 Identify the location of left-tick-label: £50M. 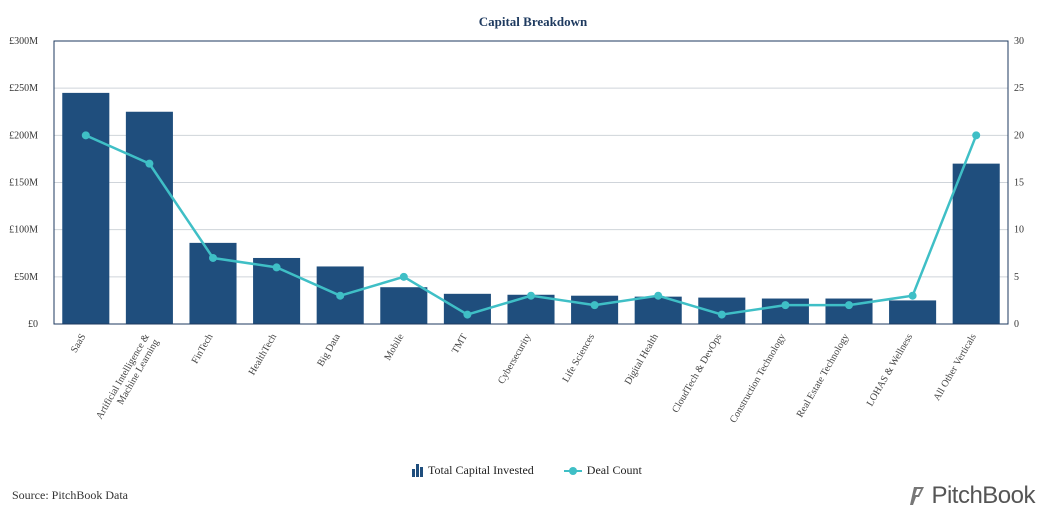
(26, 277).